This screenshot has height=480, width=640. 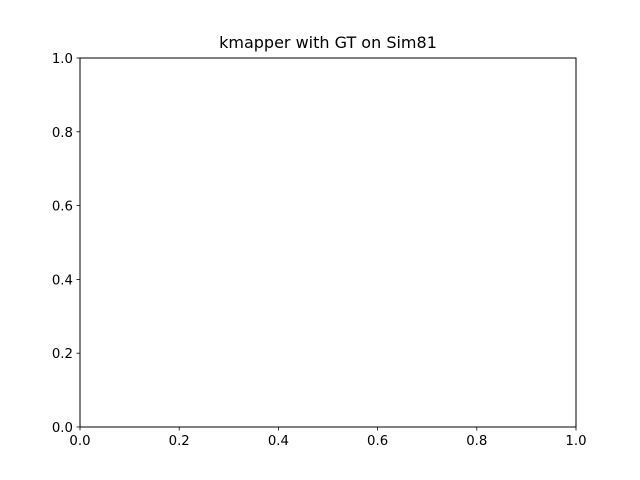 What do you see at coordinates (179, 441) in the screenshot?
I see `x-tick-label: 0.2` at bounding box center [179, 441].